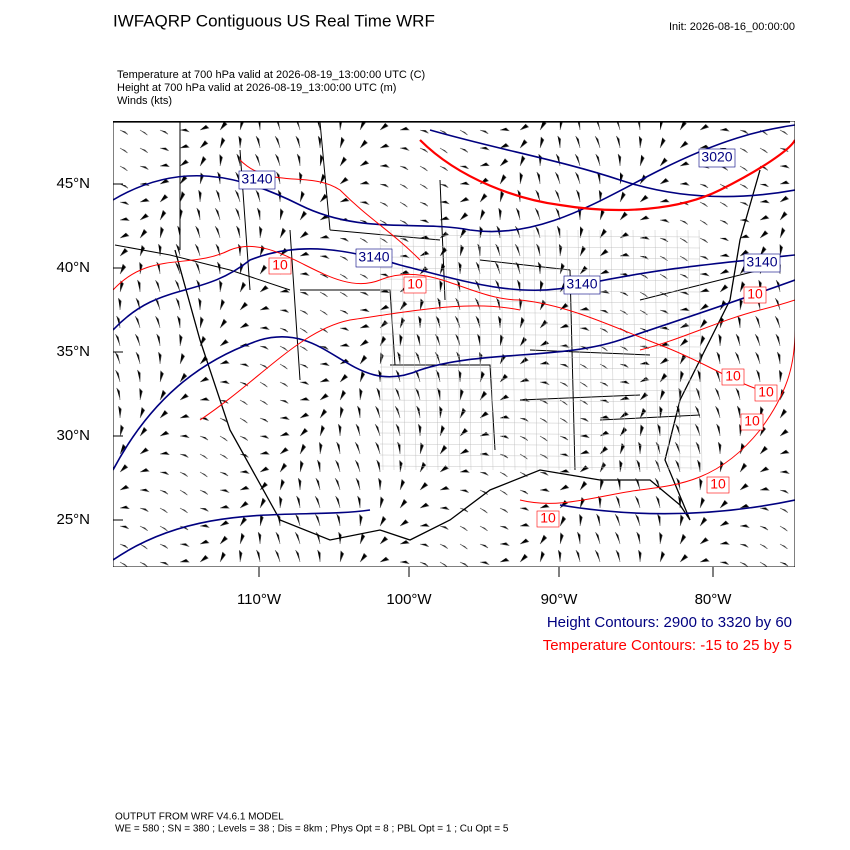 The height and width of the screenshot is (850, 850). I want to click on lon-label: 110°W, so click(259, 599).